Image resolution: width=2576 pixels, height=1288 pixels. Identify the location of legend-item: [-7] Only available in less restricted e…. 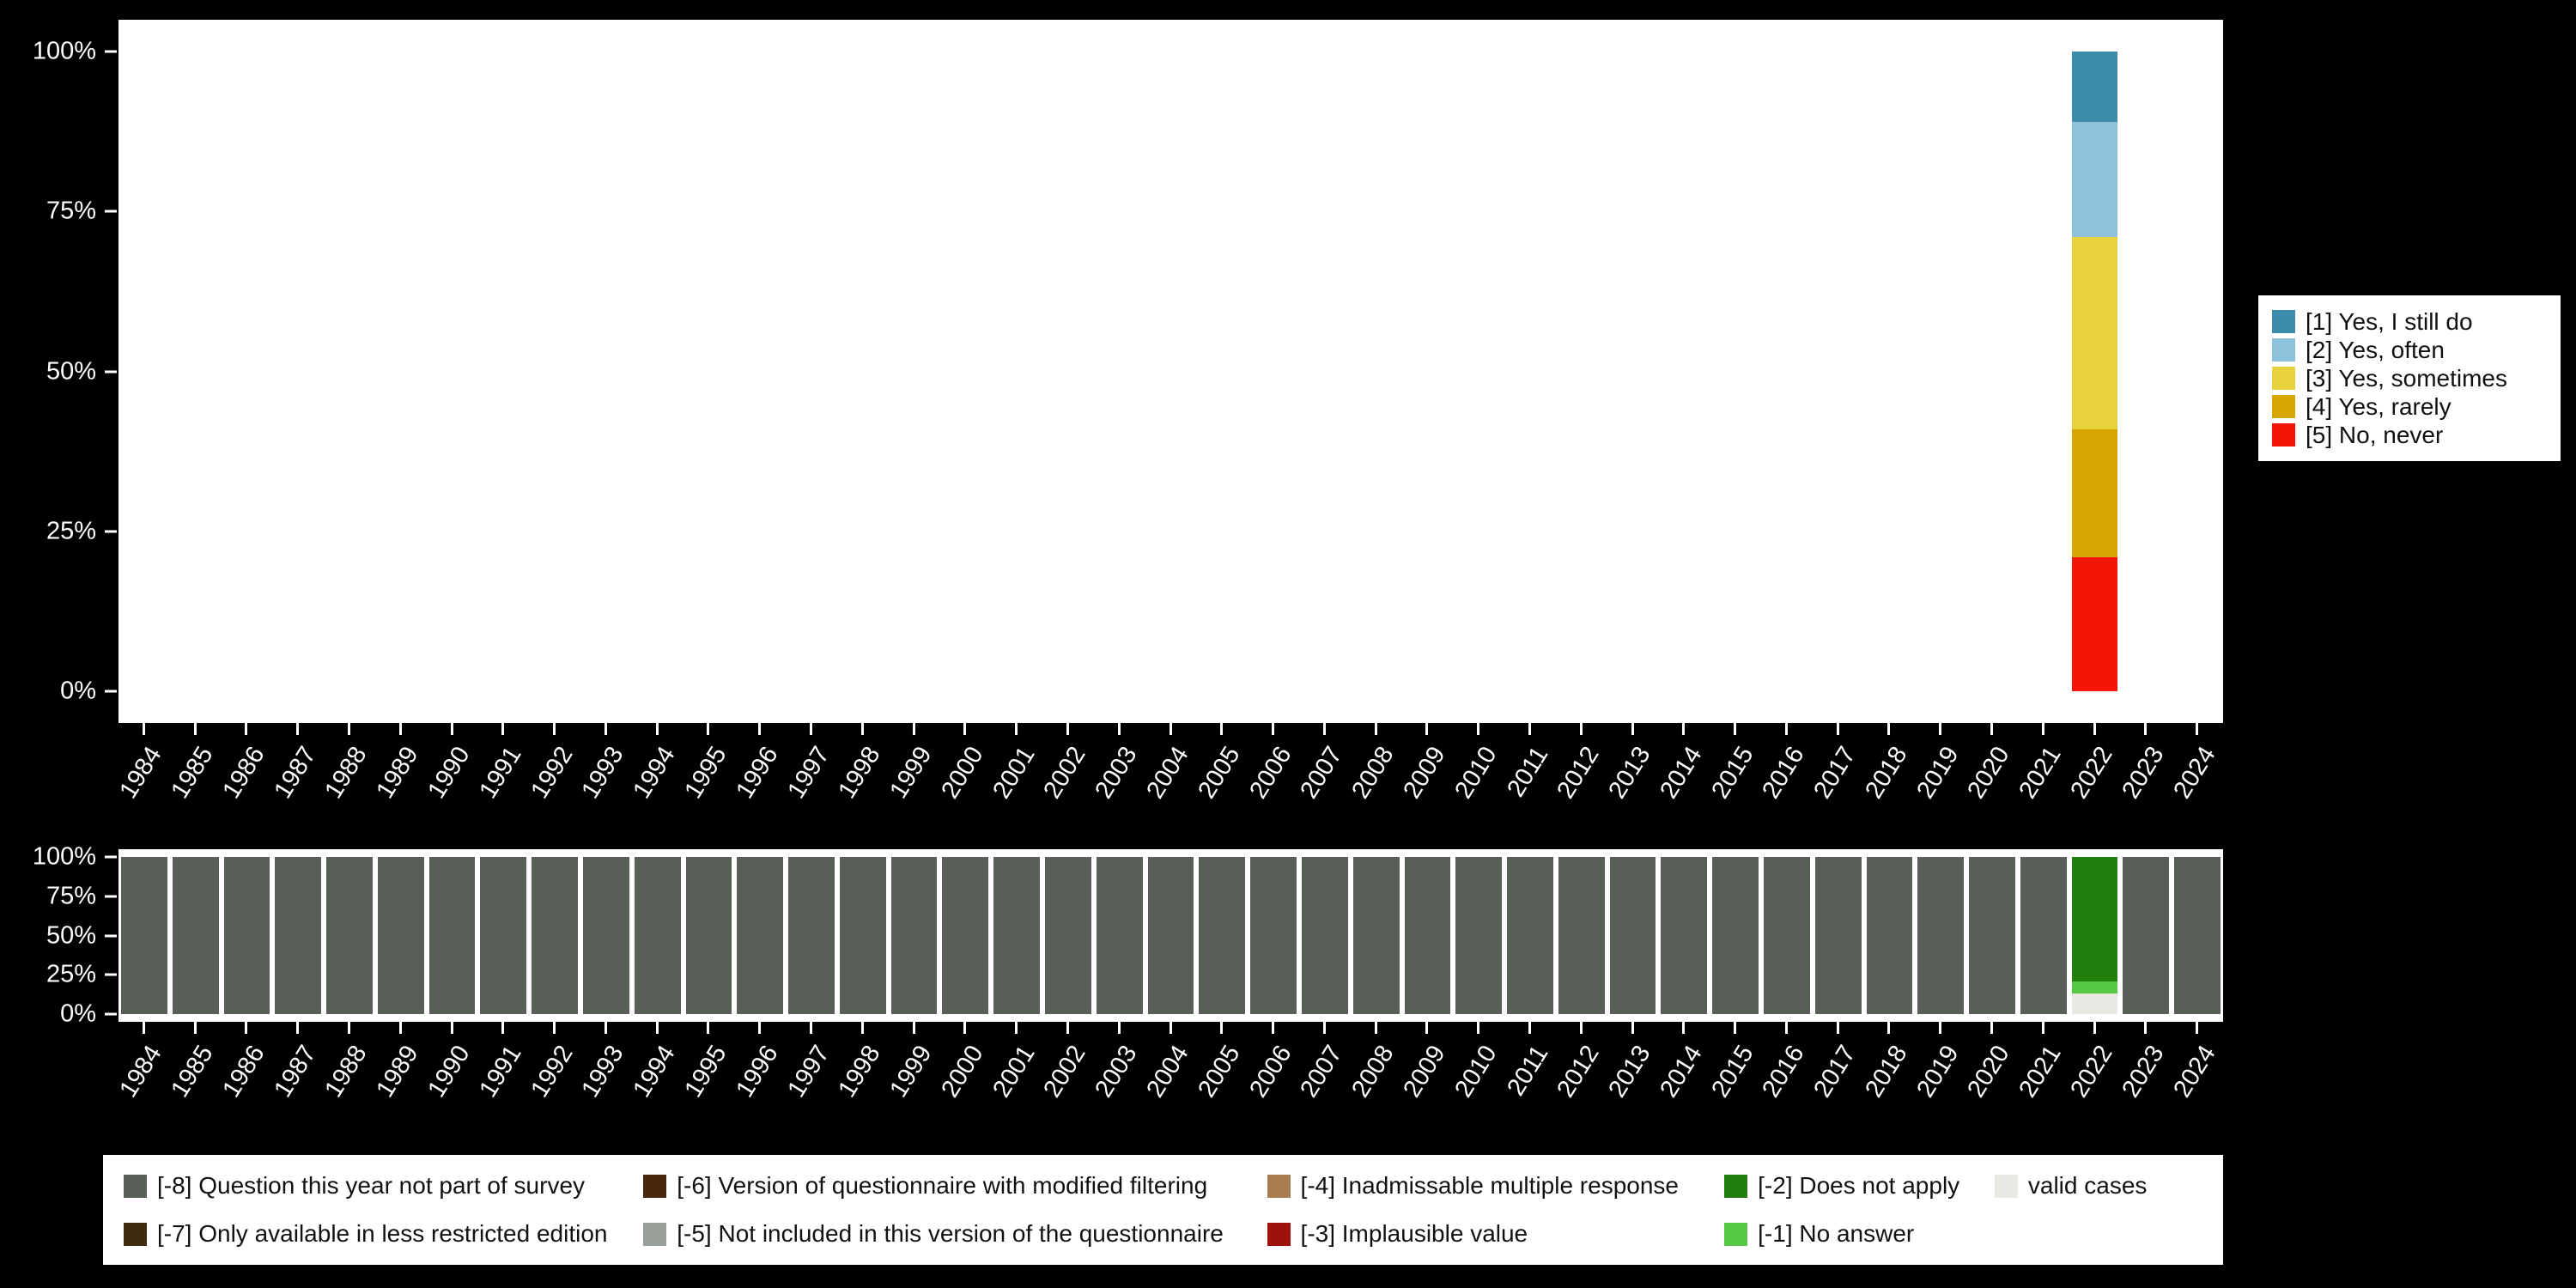
(383, 1234).